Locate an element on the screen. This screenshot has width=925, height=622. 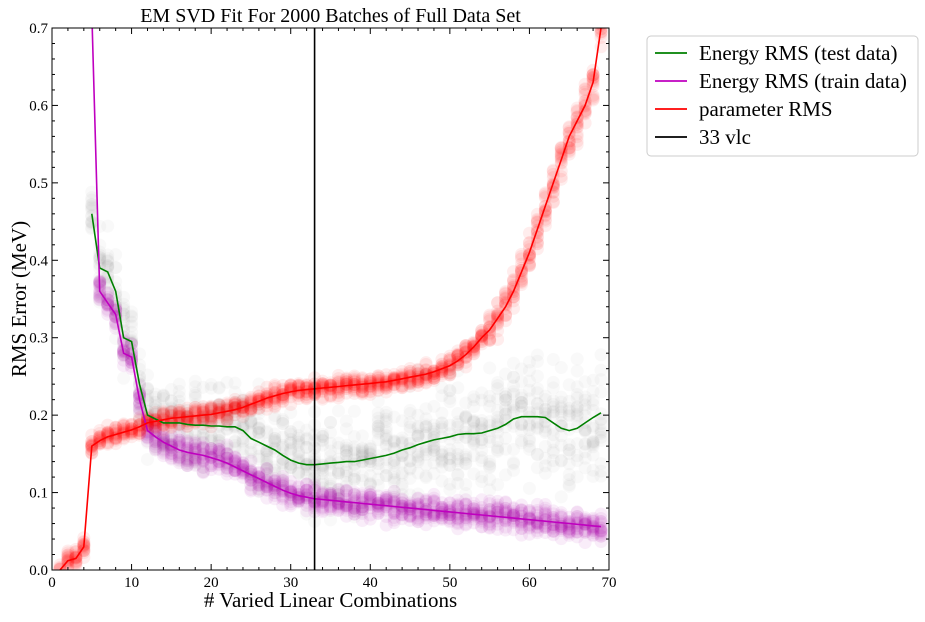
x-tick-label: 10 is located at coordinates (131, 583).